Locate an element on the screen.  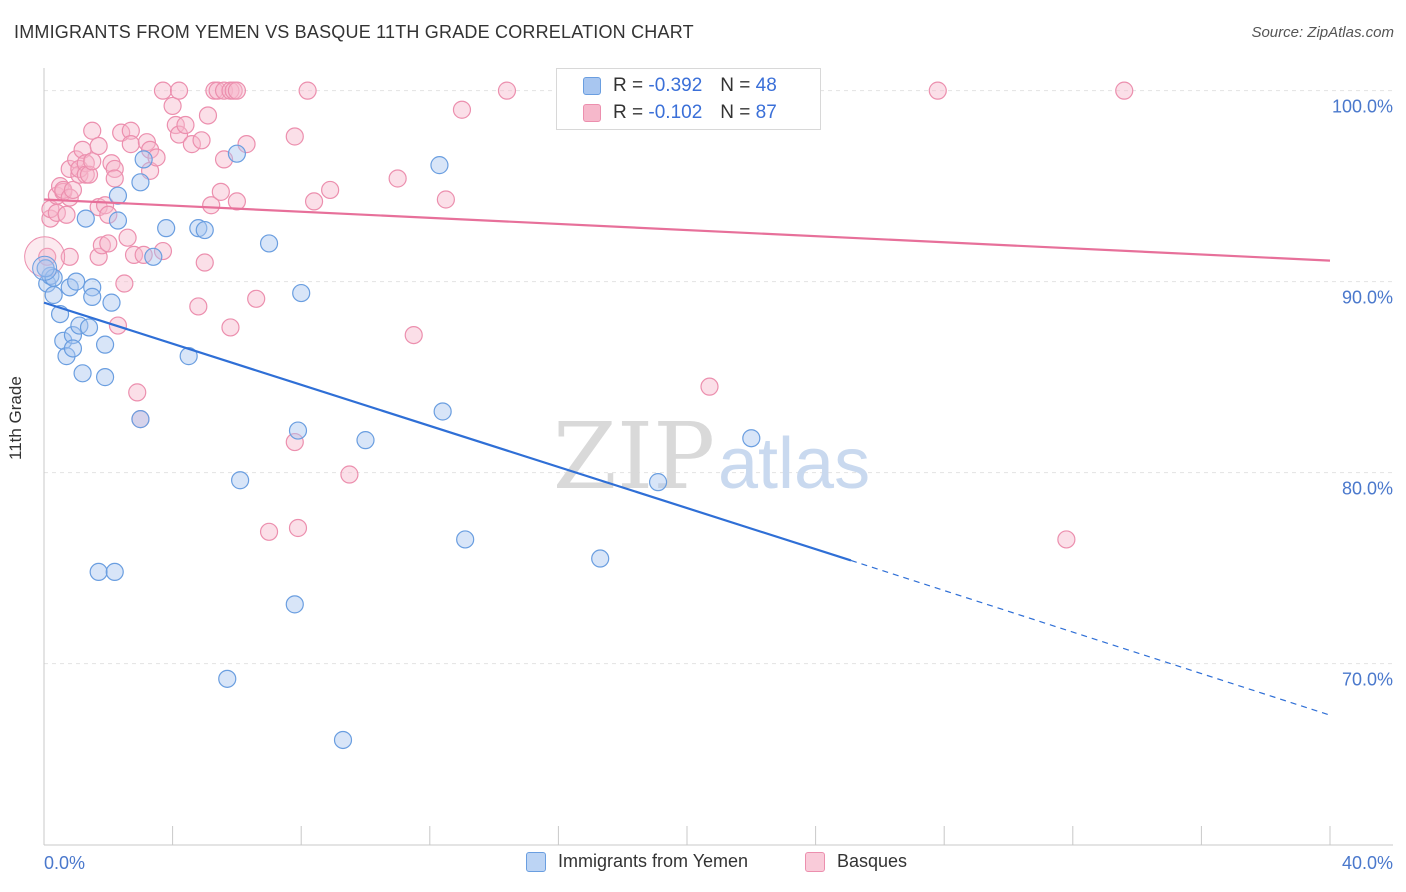
legend-item-yemen: Immigrants from Yemen is located at coordinates (637, 861).